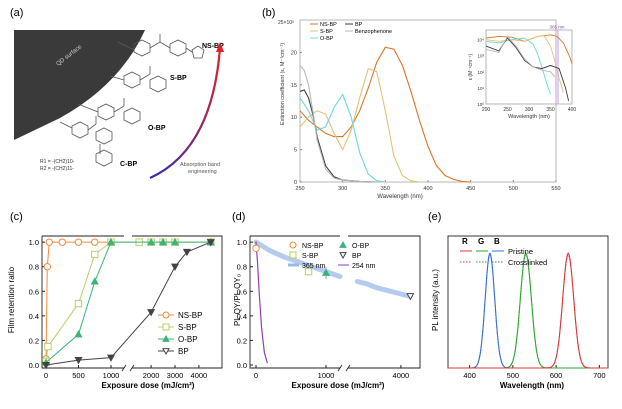  Describe the element at coordinates (556, 375) in the screenshot. I see `x-tick-label-600: 600` at that location.